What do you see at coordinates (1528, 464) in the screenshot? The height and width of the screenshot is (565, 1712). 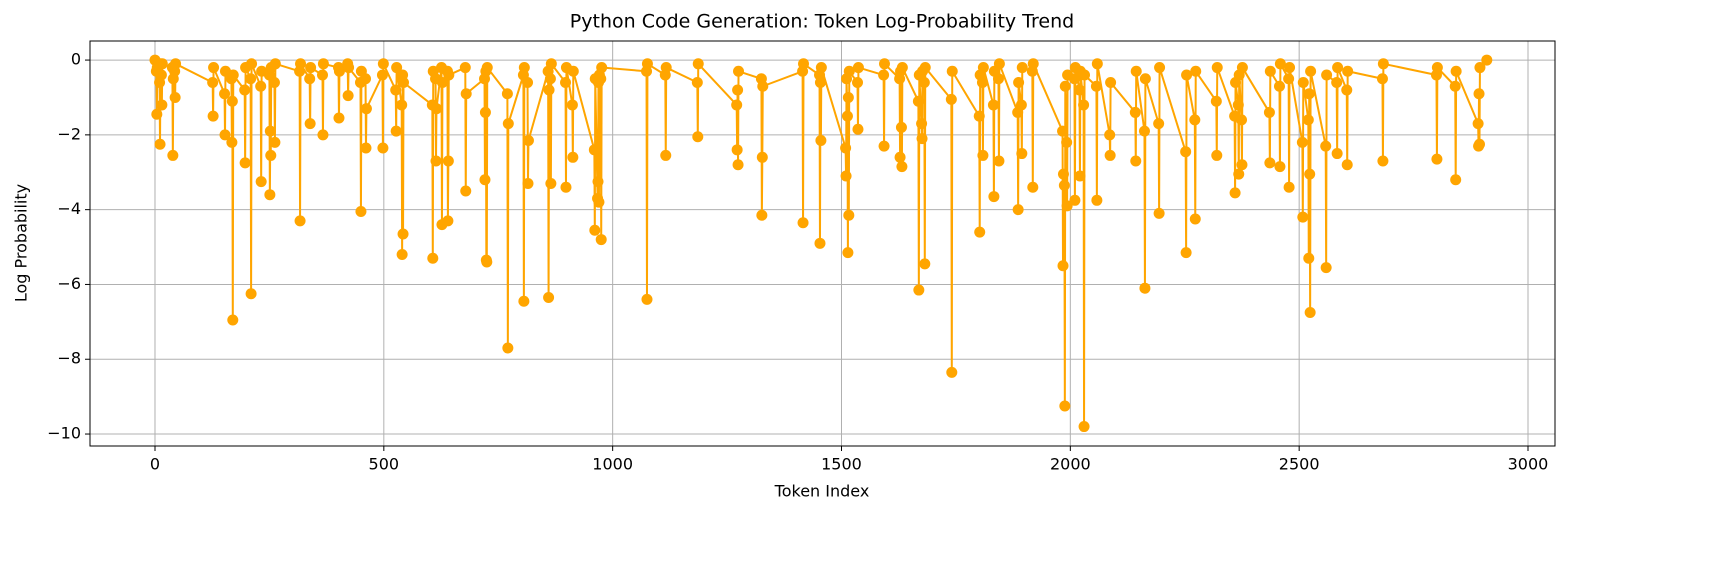 I see `x-tick-label: 3000` at bounding box center [1528, 464].